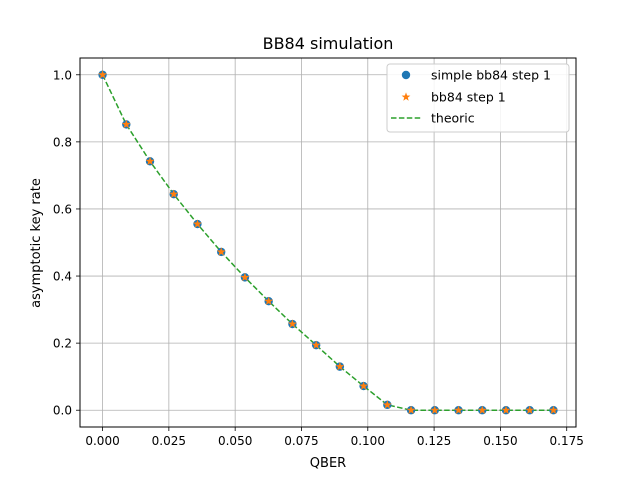 This screenshot has height=484, width=640. Describe the element at coordinates (301, 441) in the screenshot. I see `x-tick-label: 0.075` at that location.